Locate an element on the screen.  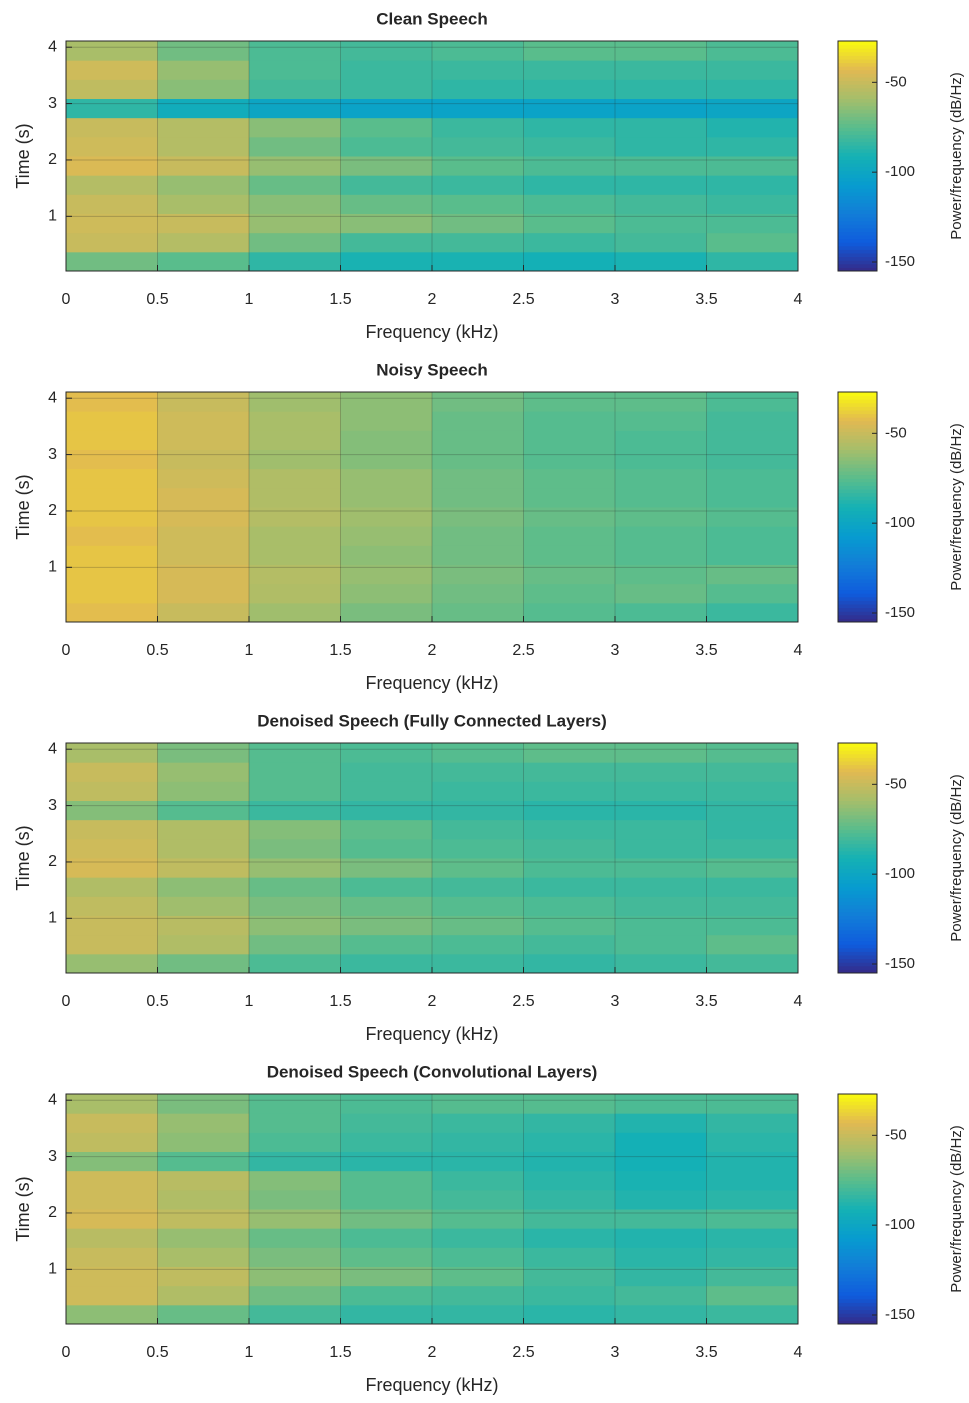
y-tick-label: 4 is located at coordinates (52, 1099).